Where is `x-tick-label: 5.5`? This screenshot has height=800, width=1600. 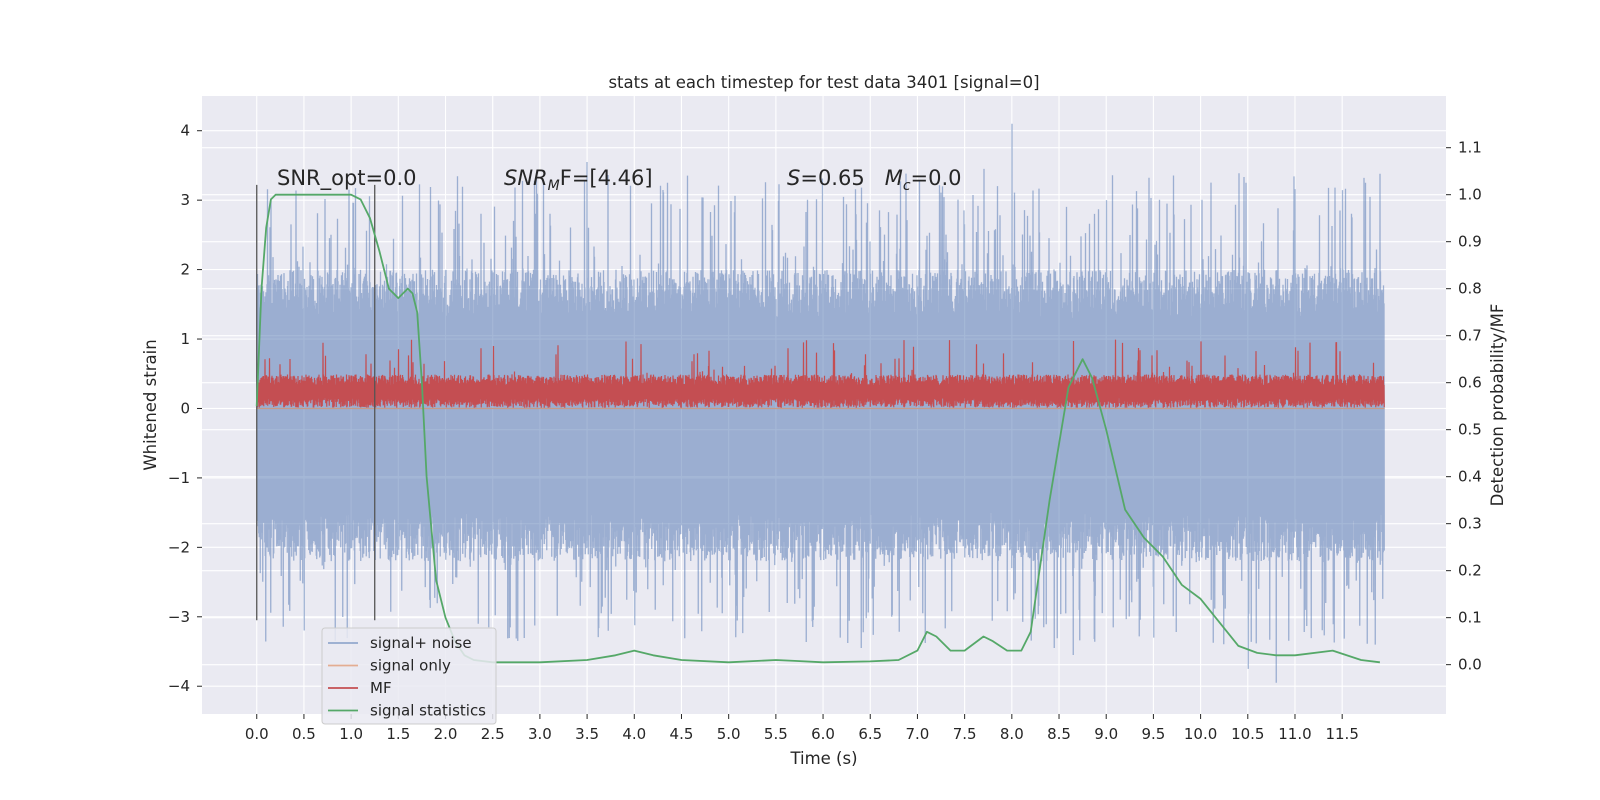
x-tick-label: 5.5 is located at coordinates (776, 734).